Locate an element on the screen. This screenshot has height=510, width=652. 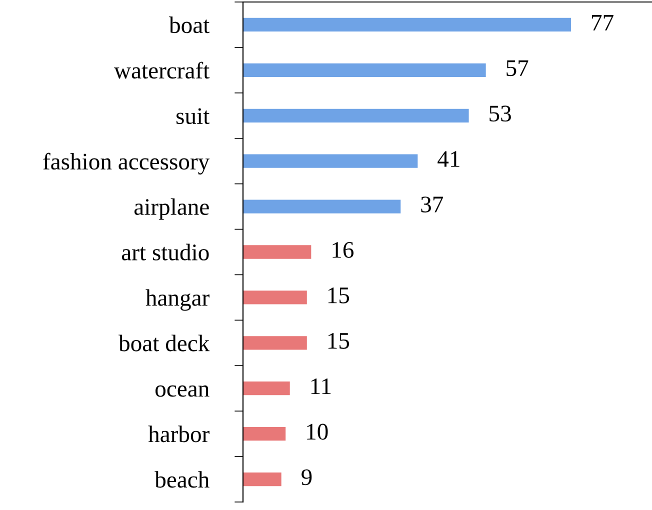
data-label: 37 is located at coordinates (432, 204).